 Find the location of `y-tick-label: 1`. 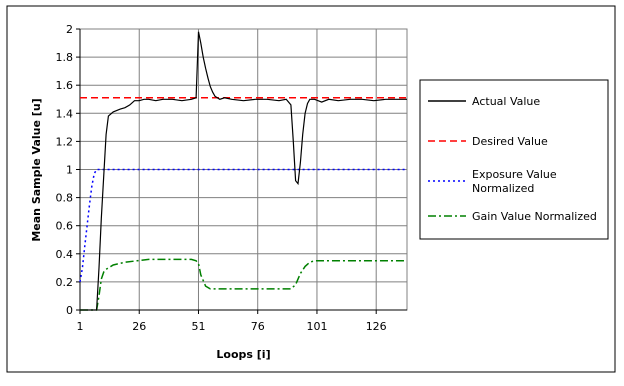

y-tick-label: 1 is located at coordinates (69, 170).